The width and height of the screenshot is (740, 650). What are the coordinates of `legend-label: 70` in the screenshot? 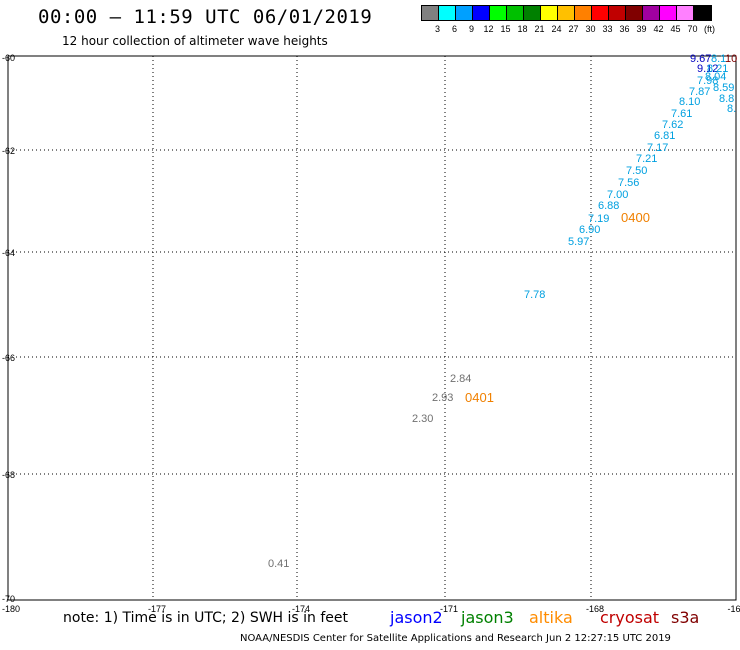 It's located at (692, 29).